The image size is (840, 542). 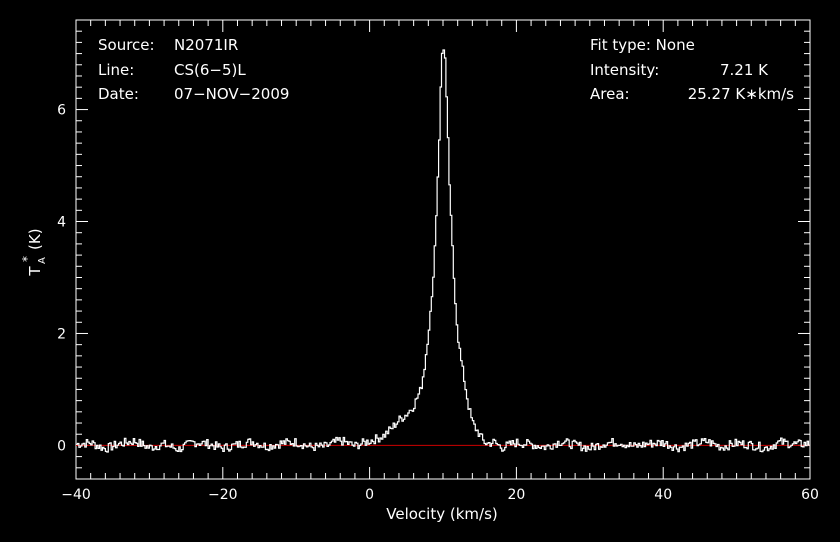 What do you see at coordinates (231, 94) in the screenshot?
I see `date-value: 07−NOV−2009` at bounding box center [231, 94].